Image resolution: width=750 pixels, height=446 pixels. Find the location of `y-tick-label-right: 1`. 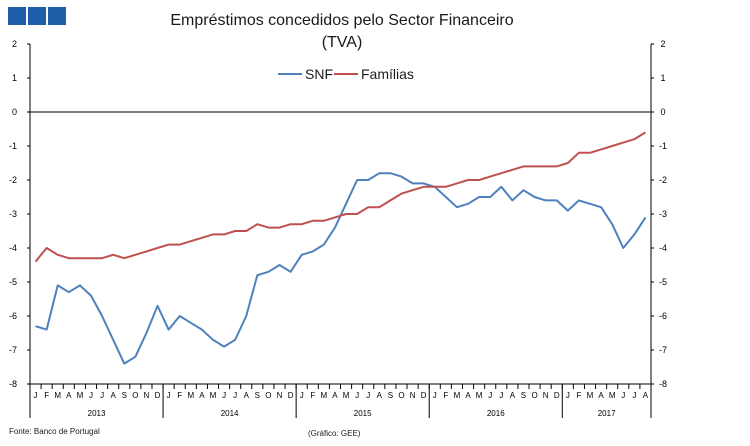

y-tick-label-right: 1 is located at coordinates (662, 78).